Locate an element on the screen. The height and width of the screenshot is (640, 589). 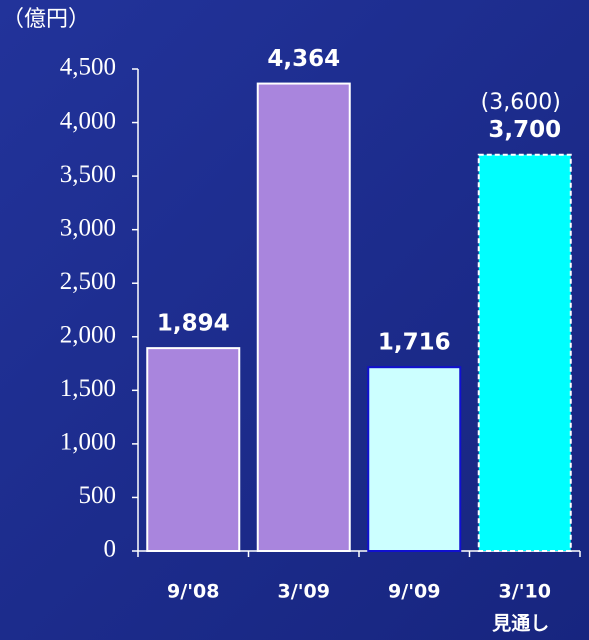
x-tick-label: 3/'09 is located at coordinates (304, 592).